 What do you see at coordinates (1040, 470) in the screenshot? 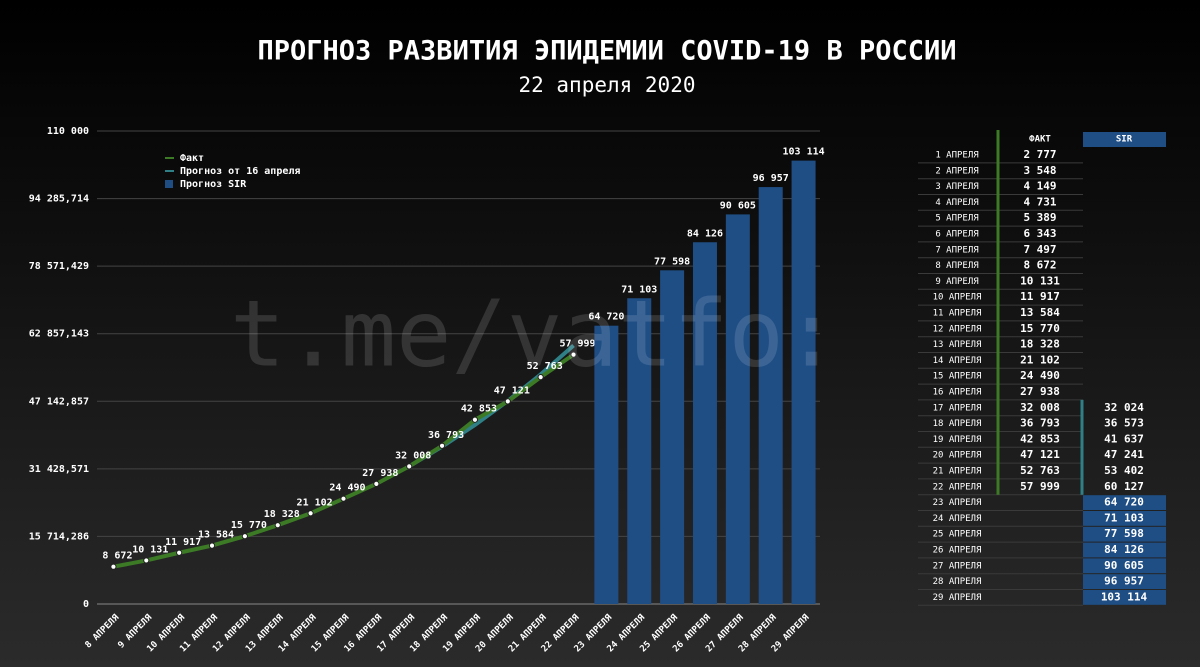
I see `fact-cell: 52 763` at bounding box center [1040, 470].